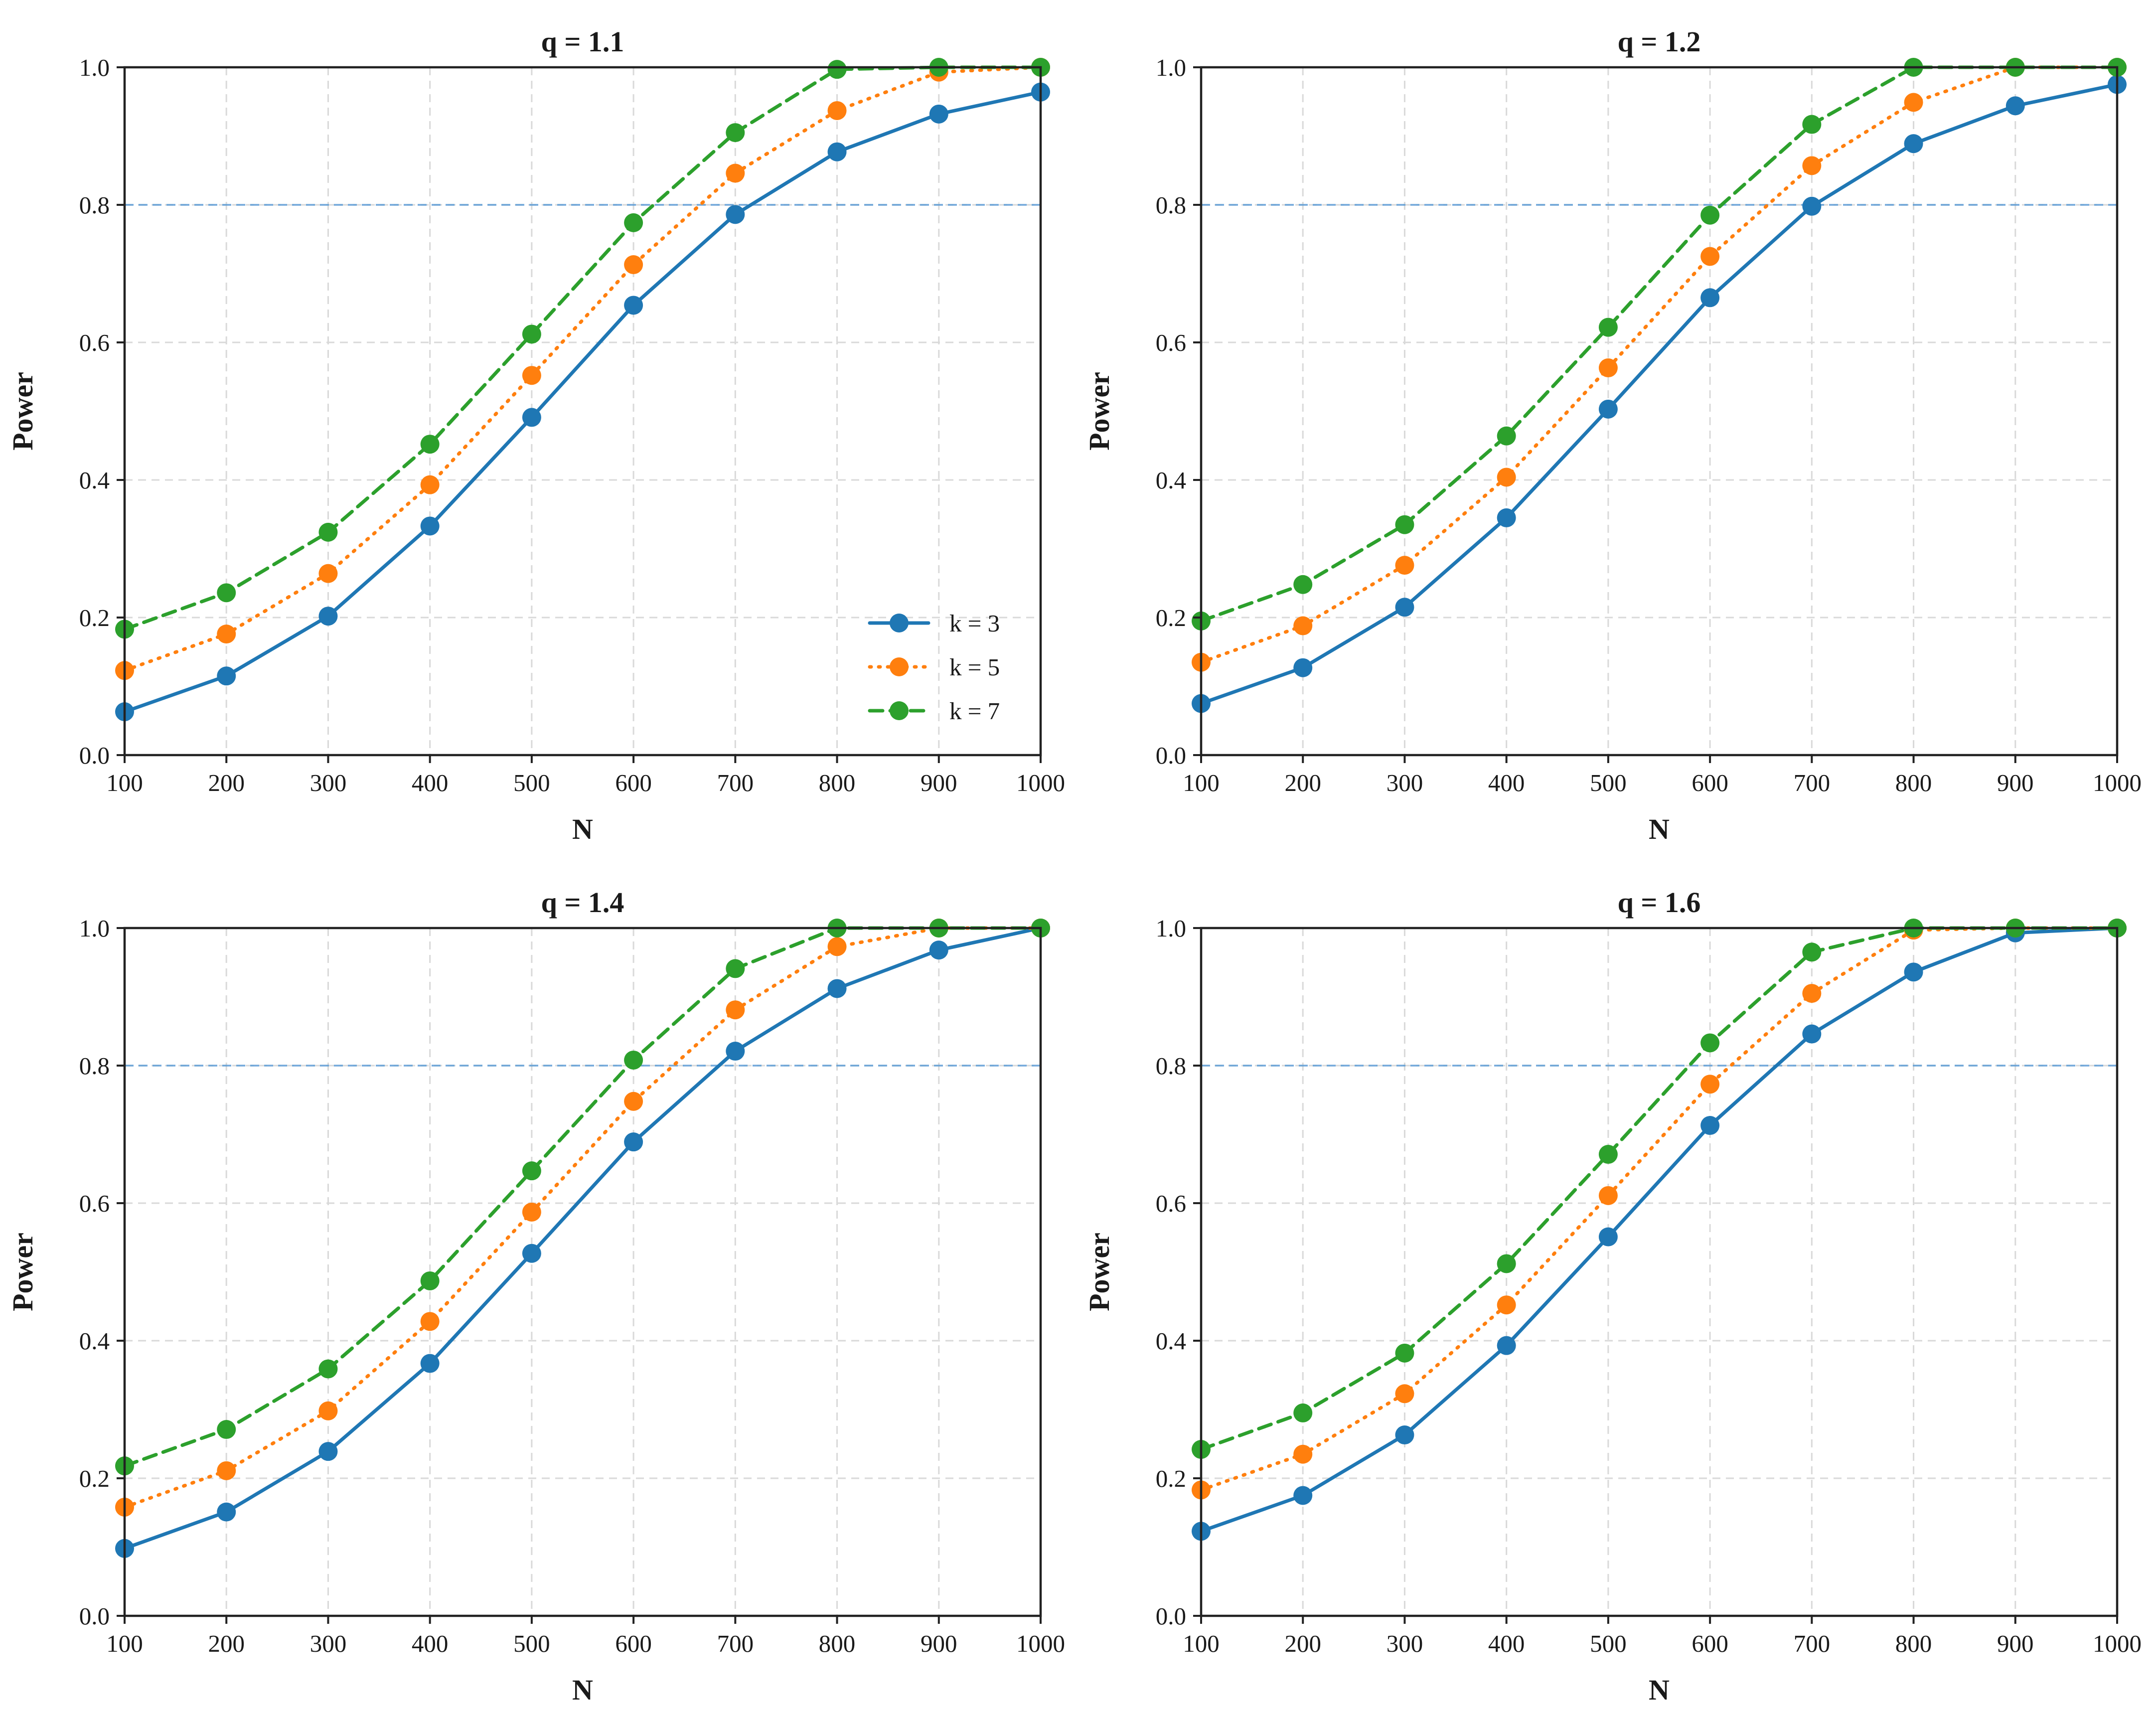 The height and width of the screenshot is (1721, 2156). I want to click on x-tick-label: 100, so click(1202, 782).